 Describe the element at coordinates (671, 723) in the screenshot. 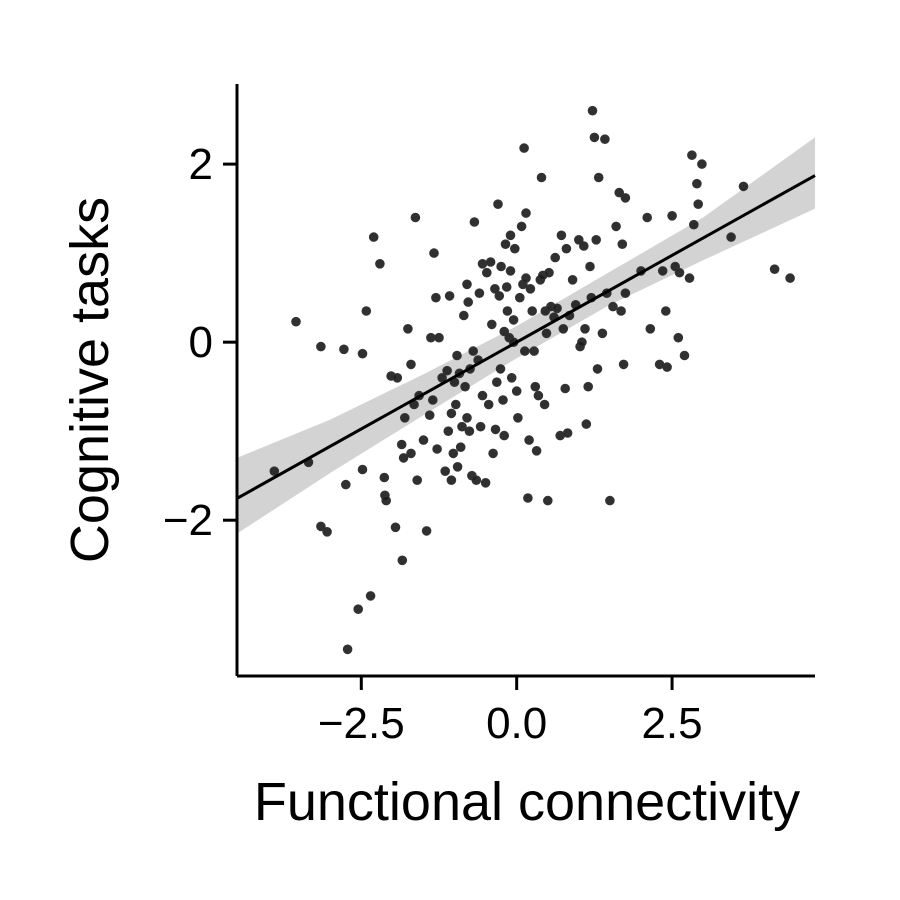

I see `x-tick-label-2: 2.5` at that location.